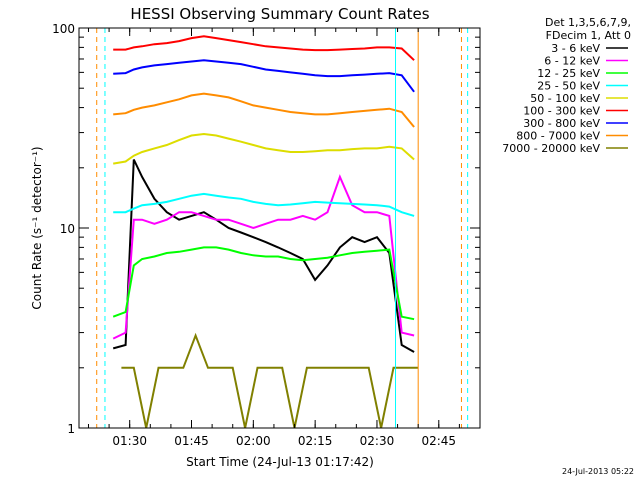  I want to click on legend-label-7000-20000-kev: 7000 - 20000 keV, so click(551, 148).